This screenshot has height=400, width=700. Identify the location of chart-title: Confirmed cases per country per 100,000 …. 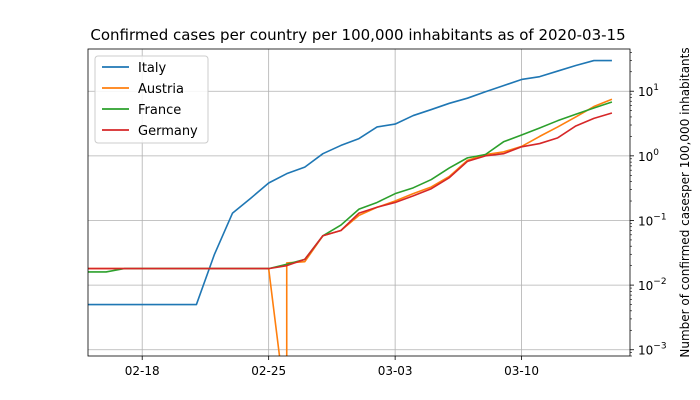
(357, 35).